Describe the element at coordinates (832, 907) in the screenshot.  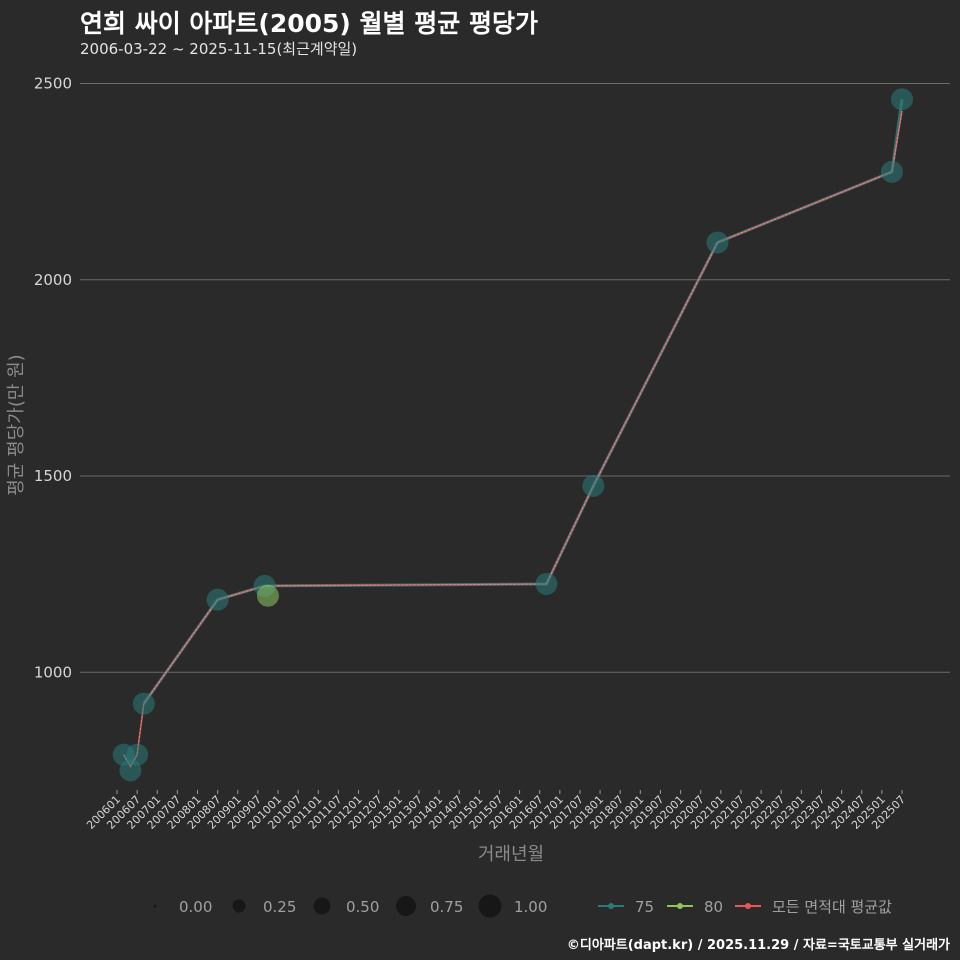
I see `legend-line-label: 모든 면적대 평균값` at that location.